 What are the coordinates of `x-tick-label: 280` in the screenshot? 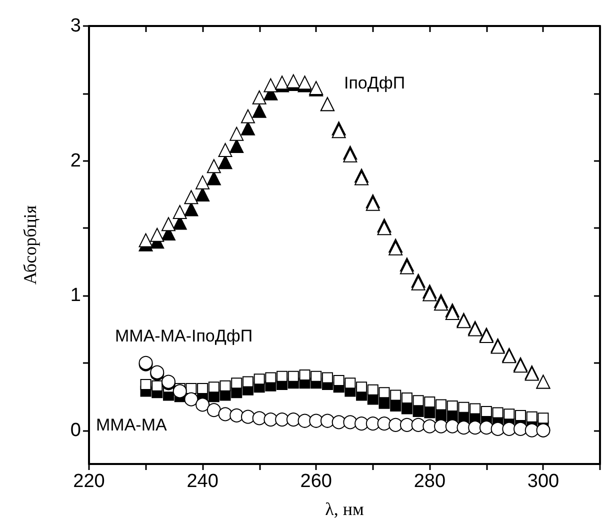 It's located at (430, 481).